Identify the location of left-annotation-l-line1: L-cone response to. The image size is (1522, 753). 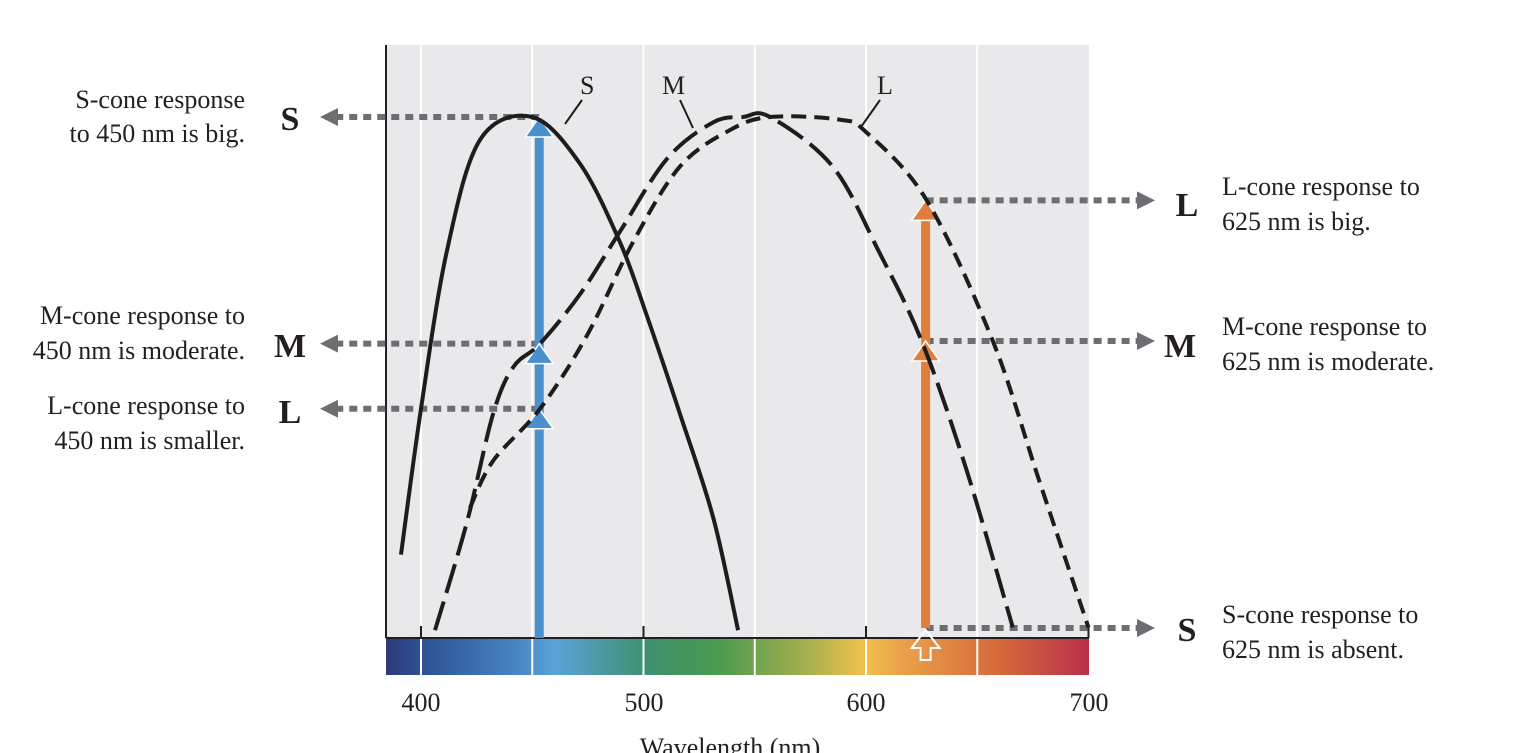
(146, 405).